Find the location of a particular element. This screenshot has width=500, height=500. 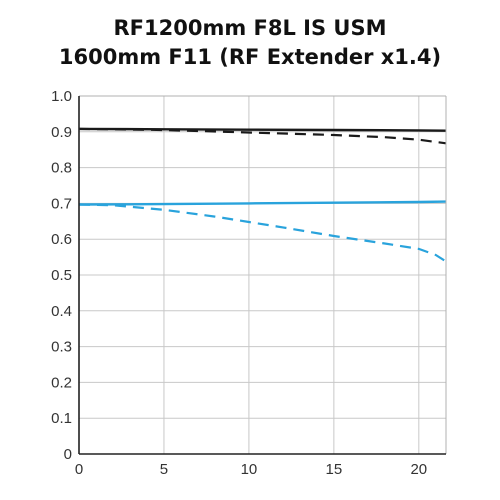

y-tick-label: 0.2 is located at coordinates (61, 382).